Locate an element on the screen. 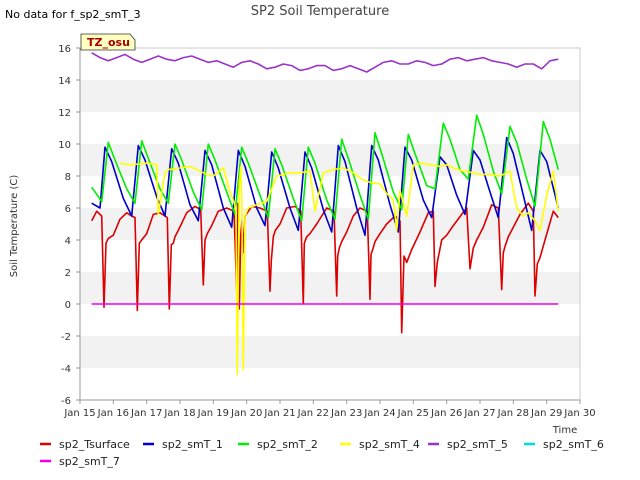 This screenshot has height=480, width=640. legend-item-sp2-smT-7: sp2_smT_7 is located at coordinates (80, 461).